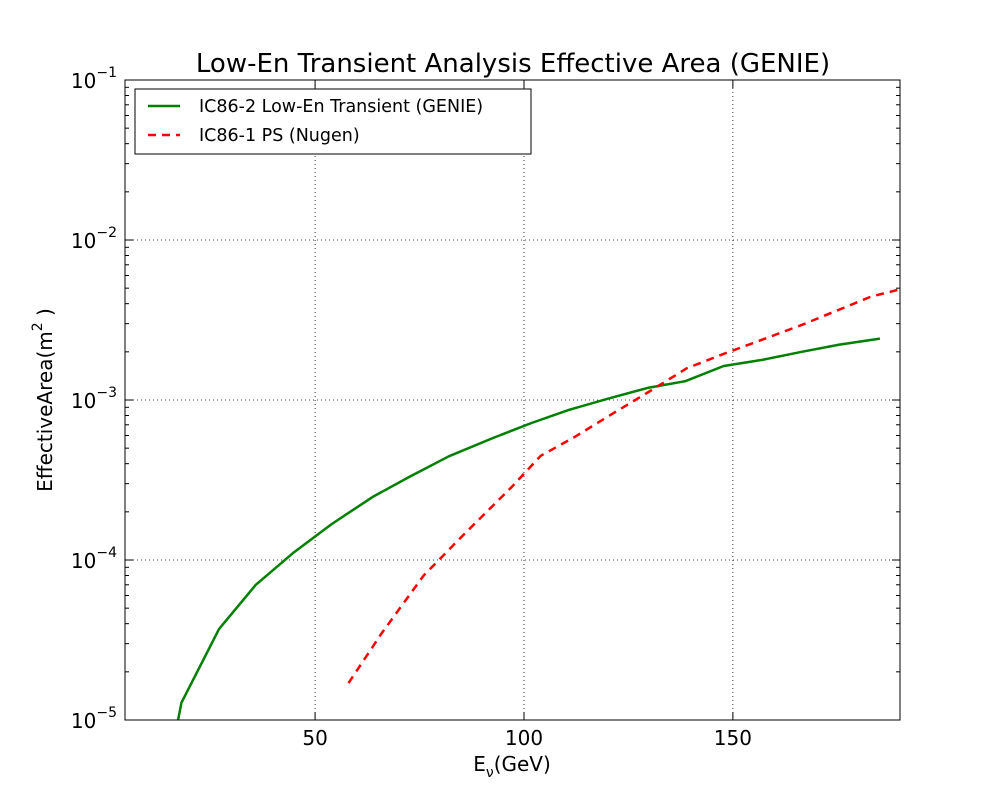 Image resolution: width=1000 pixels, height=800 pixels. I want to click on x-axis-label-rest: (GeV), so click(522, 764).